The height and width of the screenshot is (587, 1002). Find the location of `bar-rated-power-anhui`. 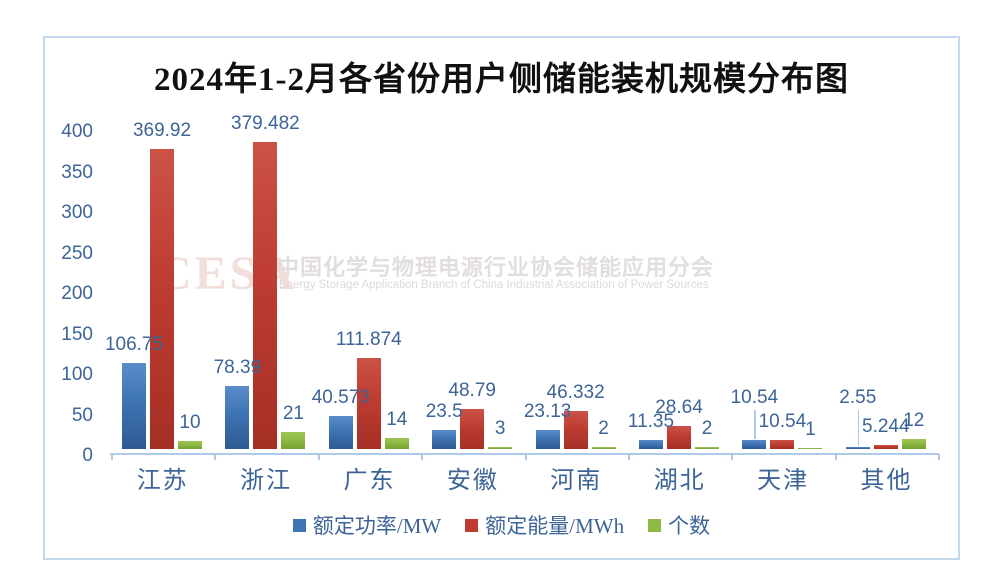

bar-rated-power-anhui is located at coordinates (444, 439).